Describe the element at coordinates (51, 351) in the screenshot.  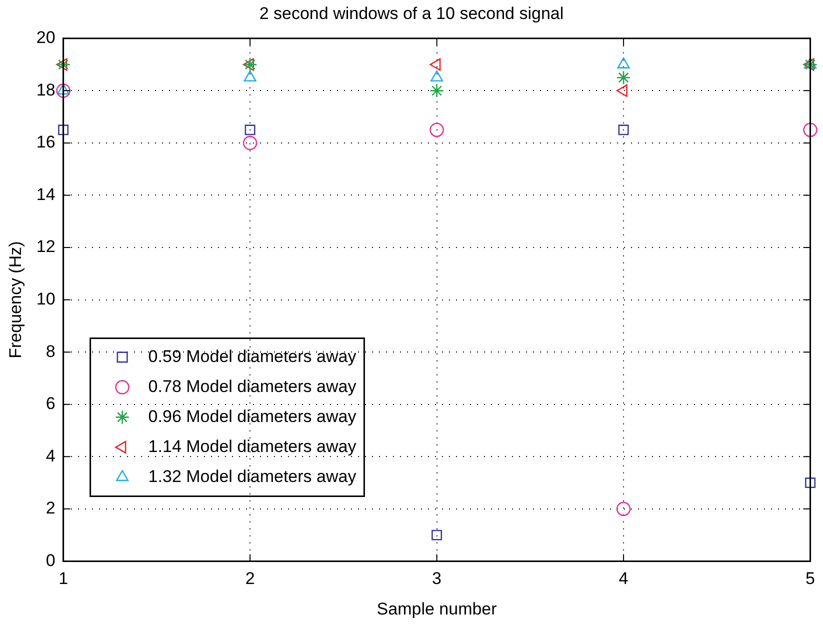
I see `y-tick-label: 8` at that location.